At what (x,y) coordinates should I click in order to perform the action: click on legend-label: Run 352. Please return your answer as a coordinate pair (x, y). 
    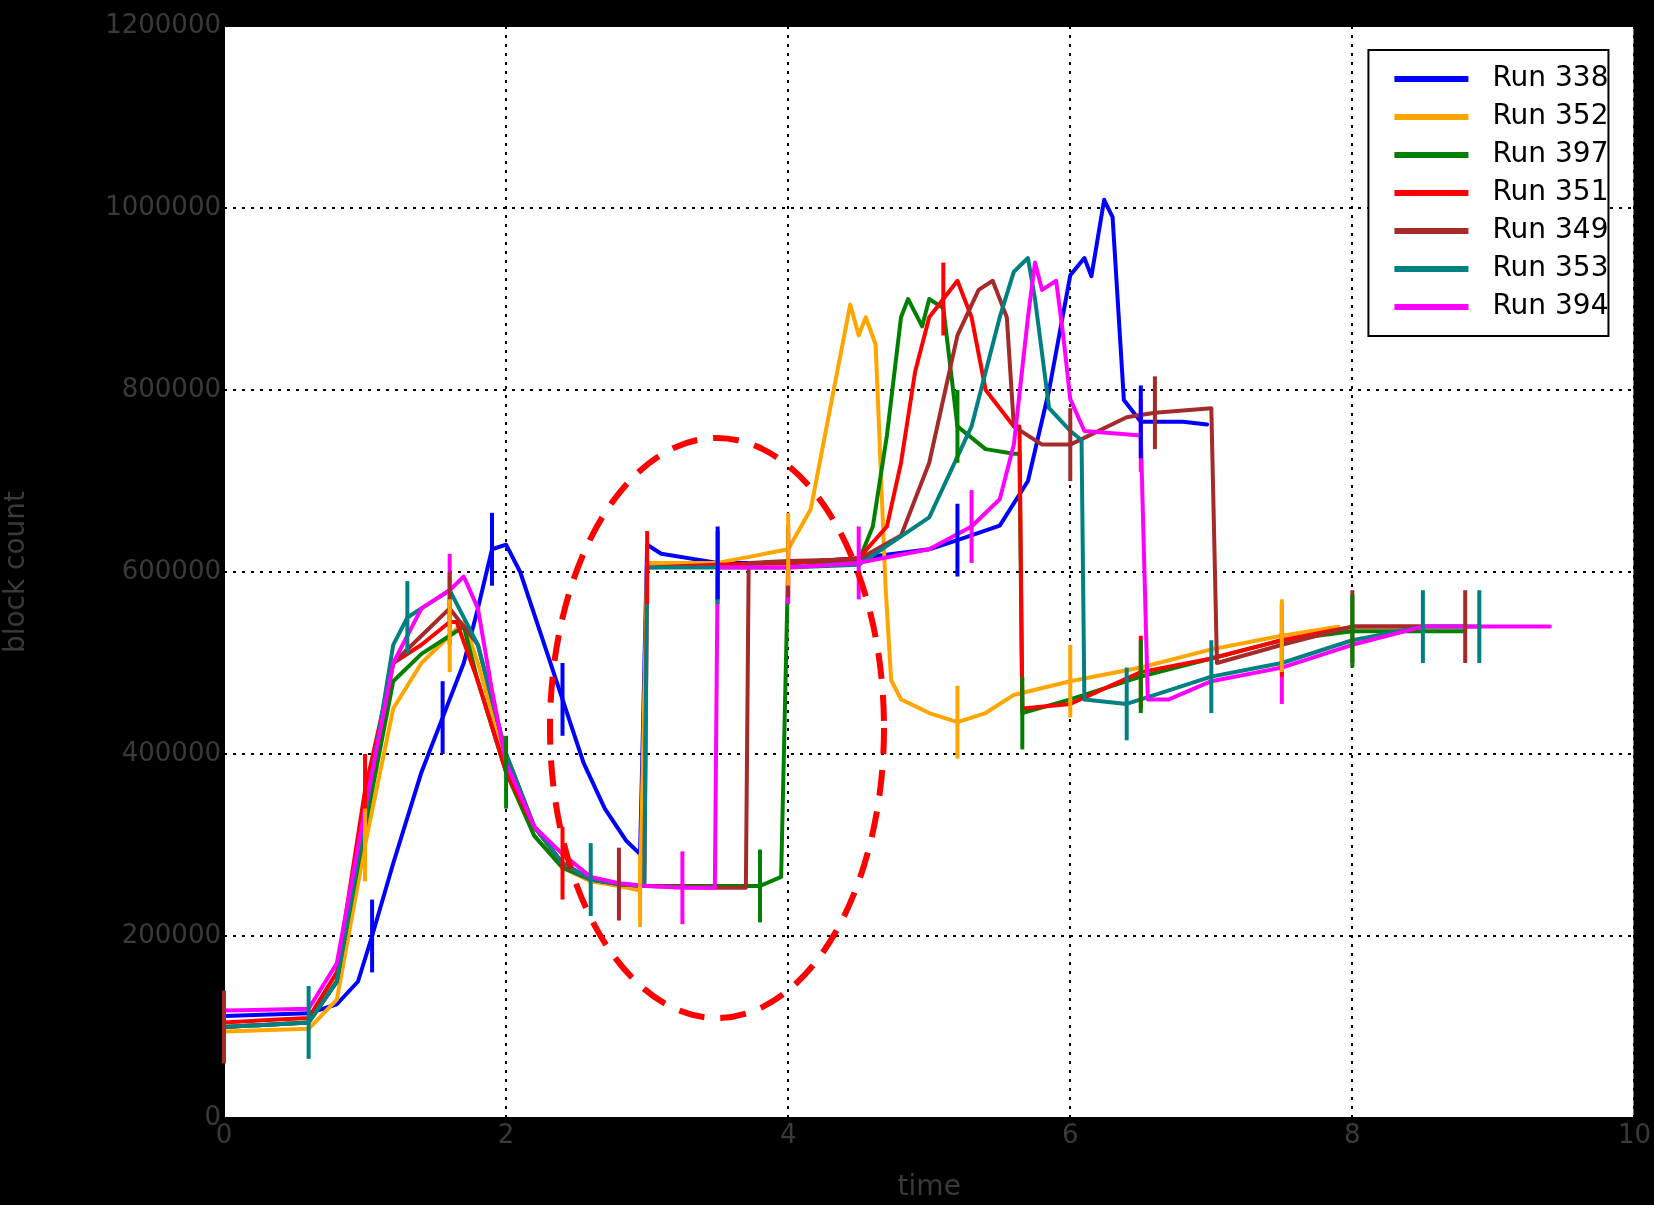
    Looking at the image, I should click on (1550, 115).